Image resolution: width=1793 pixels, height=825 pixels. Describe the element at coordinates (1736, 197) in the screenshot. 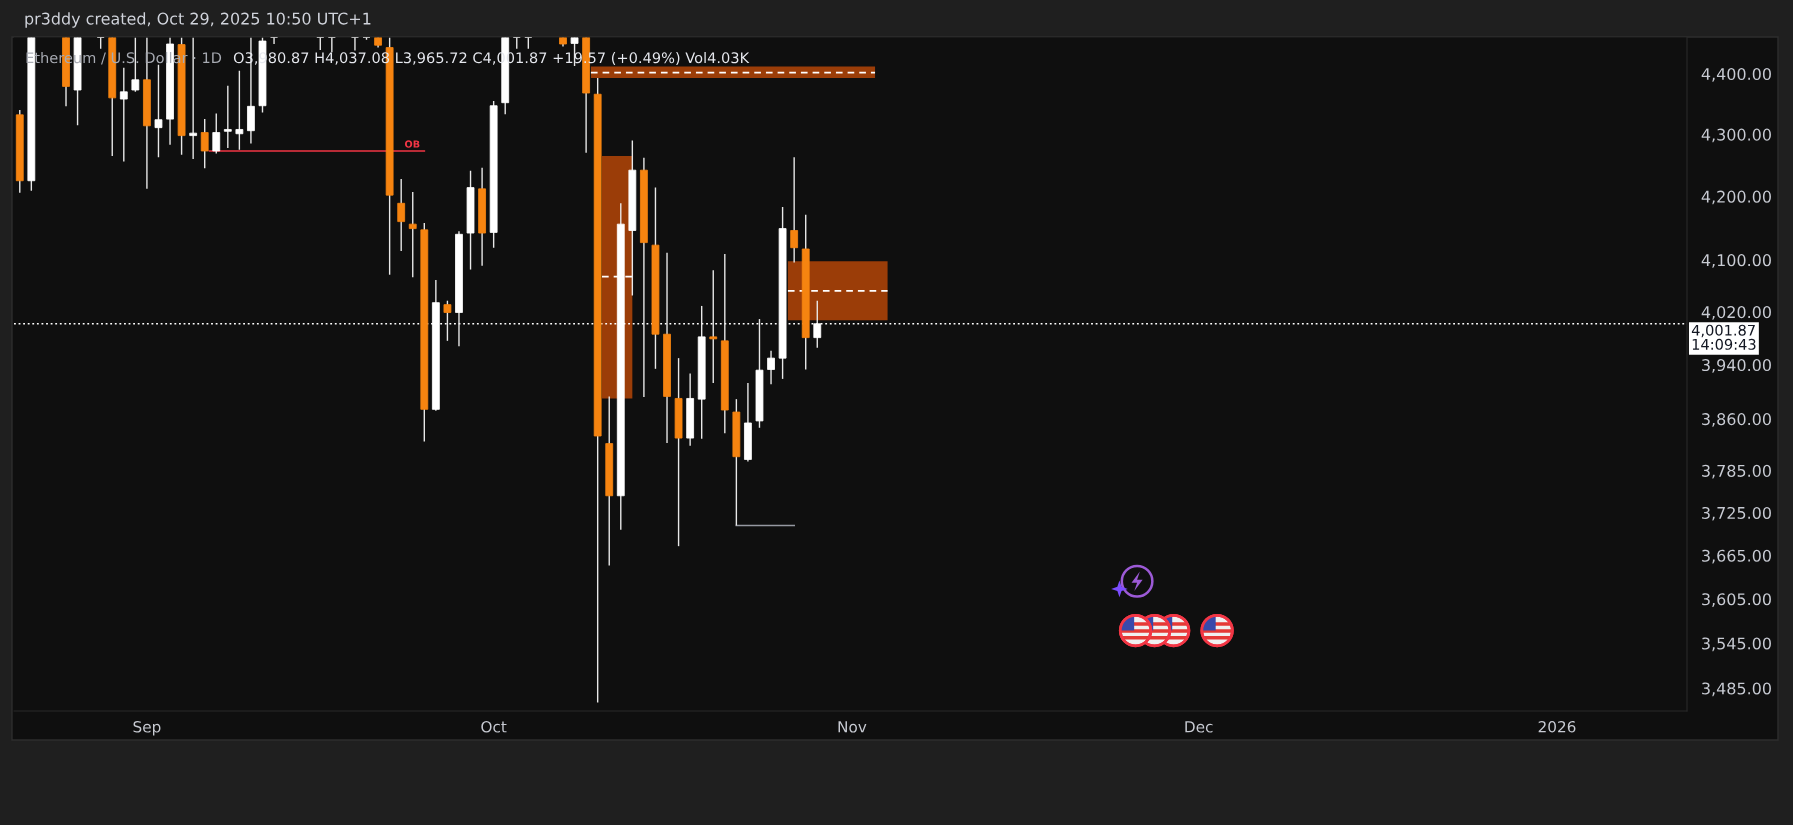

I see `y-tick-label: 4,200.00` at that location.